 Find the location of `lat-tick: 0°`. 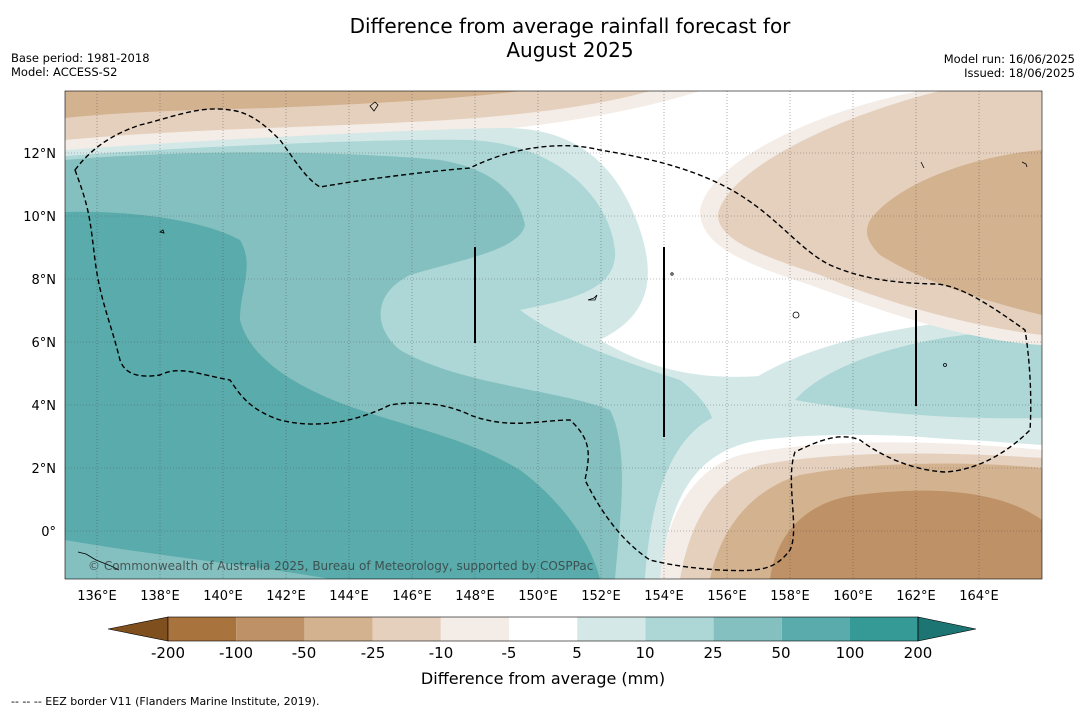

lat-tick: 0° is located at coordinates (48, 532).